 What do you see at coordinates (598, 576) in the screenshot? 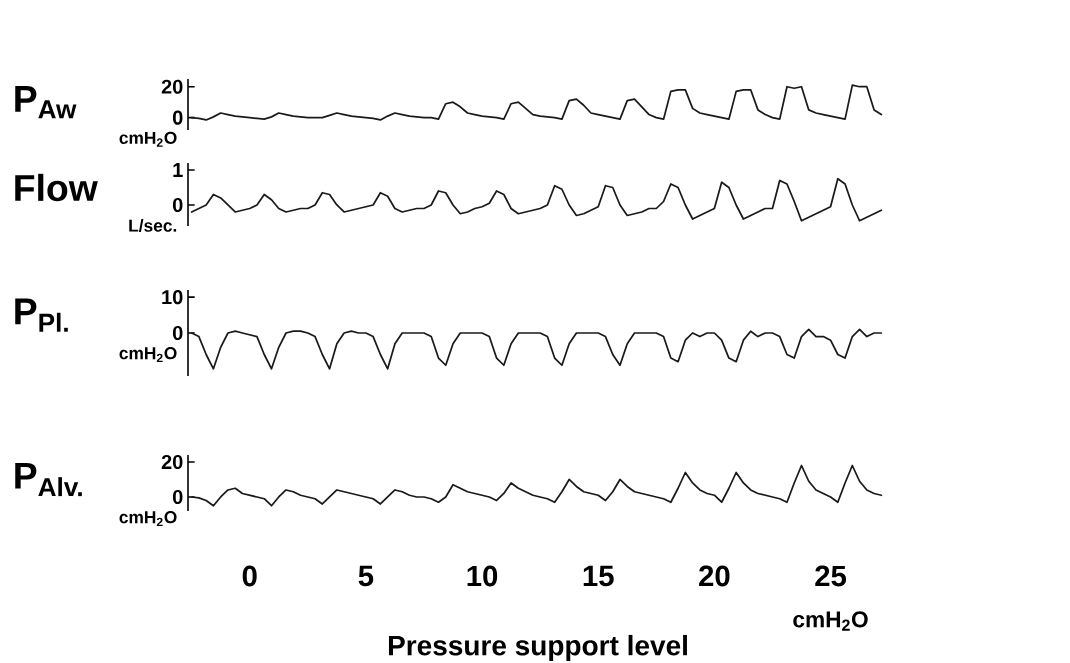
I see `x-tick-label: 15` at bounding box center [598, 576].